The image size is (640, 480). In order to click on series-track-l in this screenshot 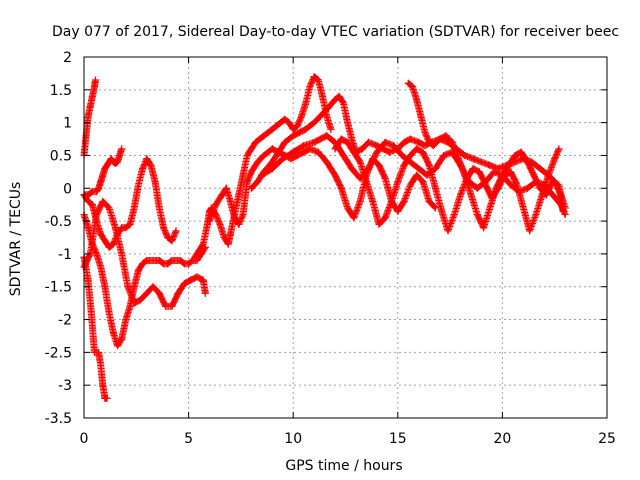, I will do `click(447, 185)`.